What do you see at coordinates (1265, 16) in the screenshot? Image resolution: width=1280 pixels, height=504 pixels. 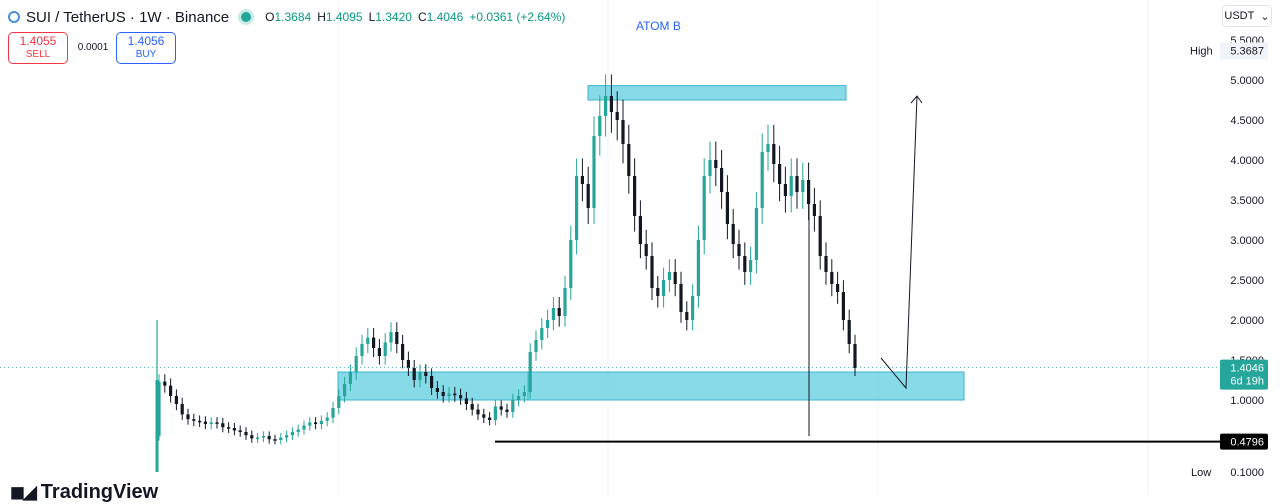 I see `chevron-down-icon: ⌄` at bounding box center [1265, 16].